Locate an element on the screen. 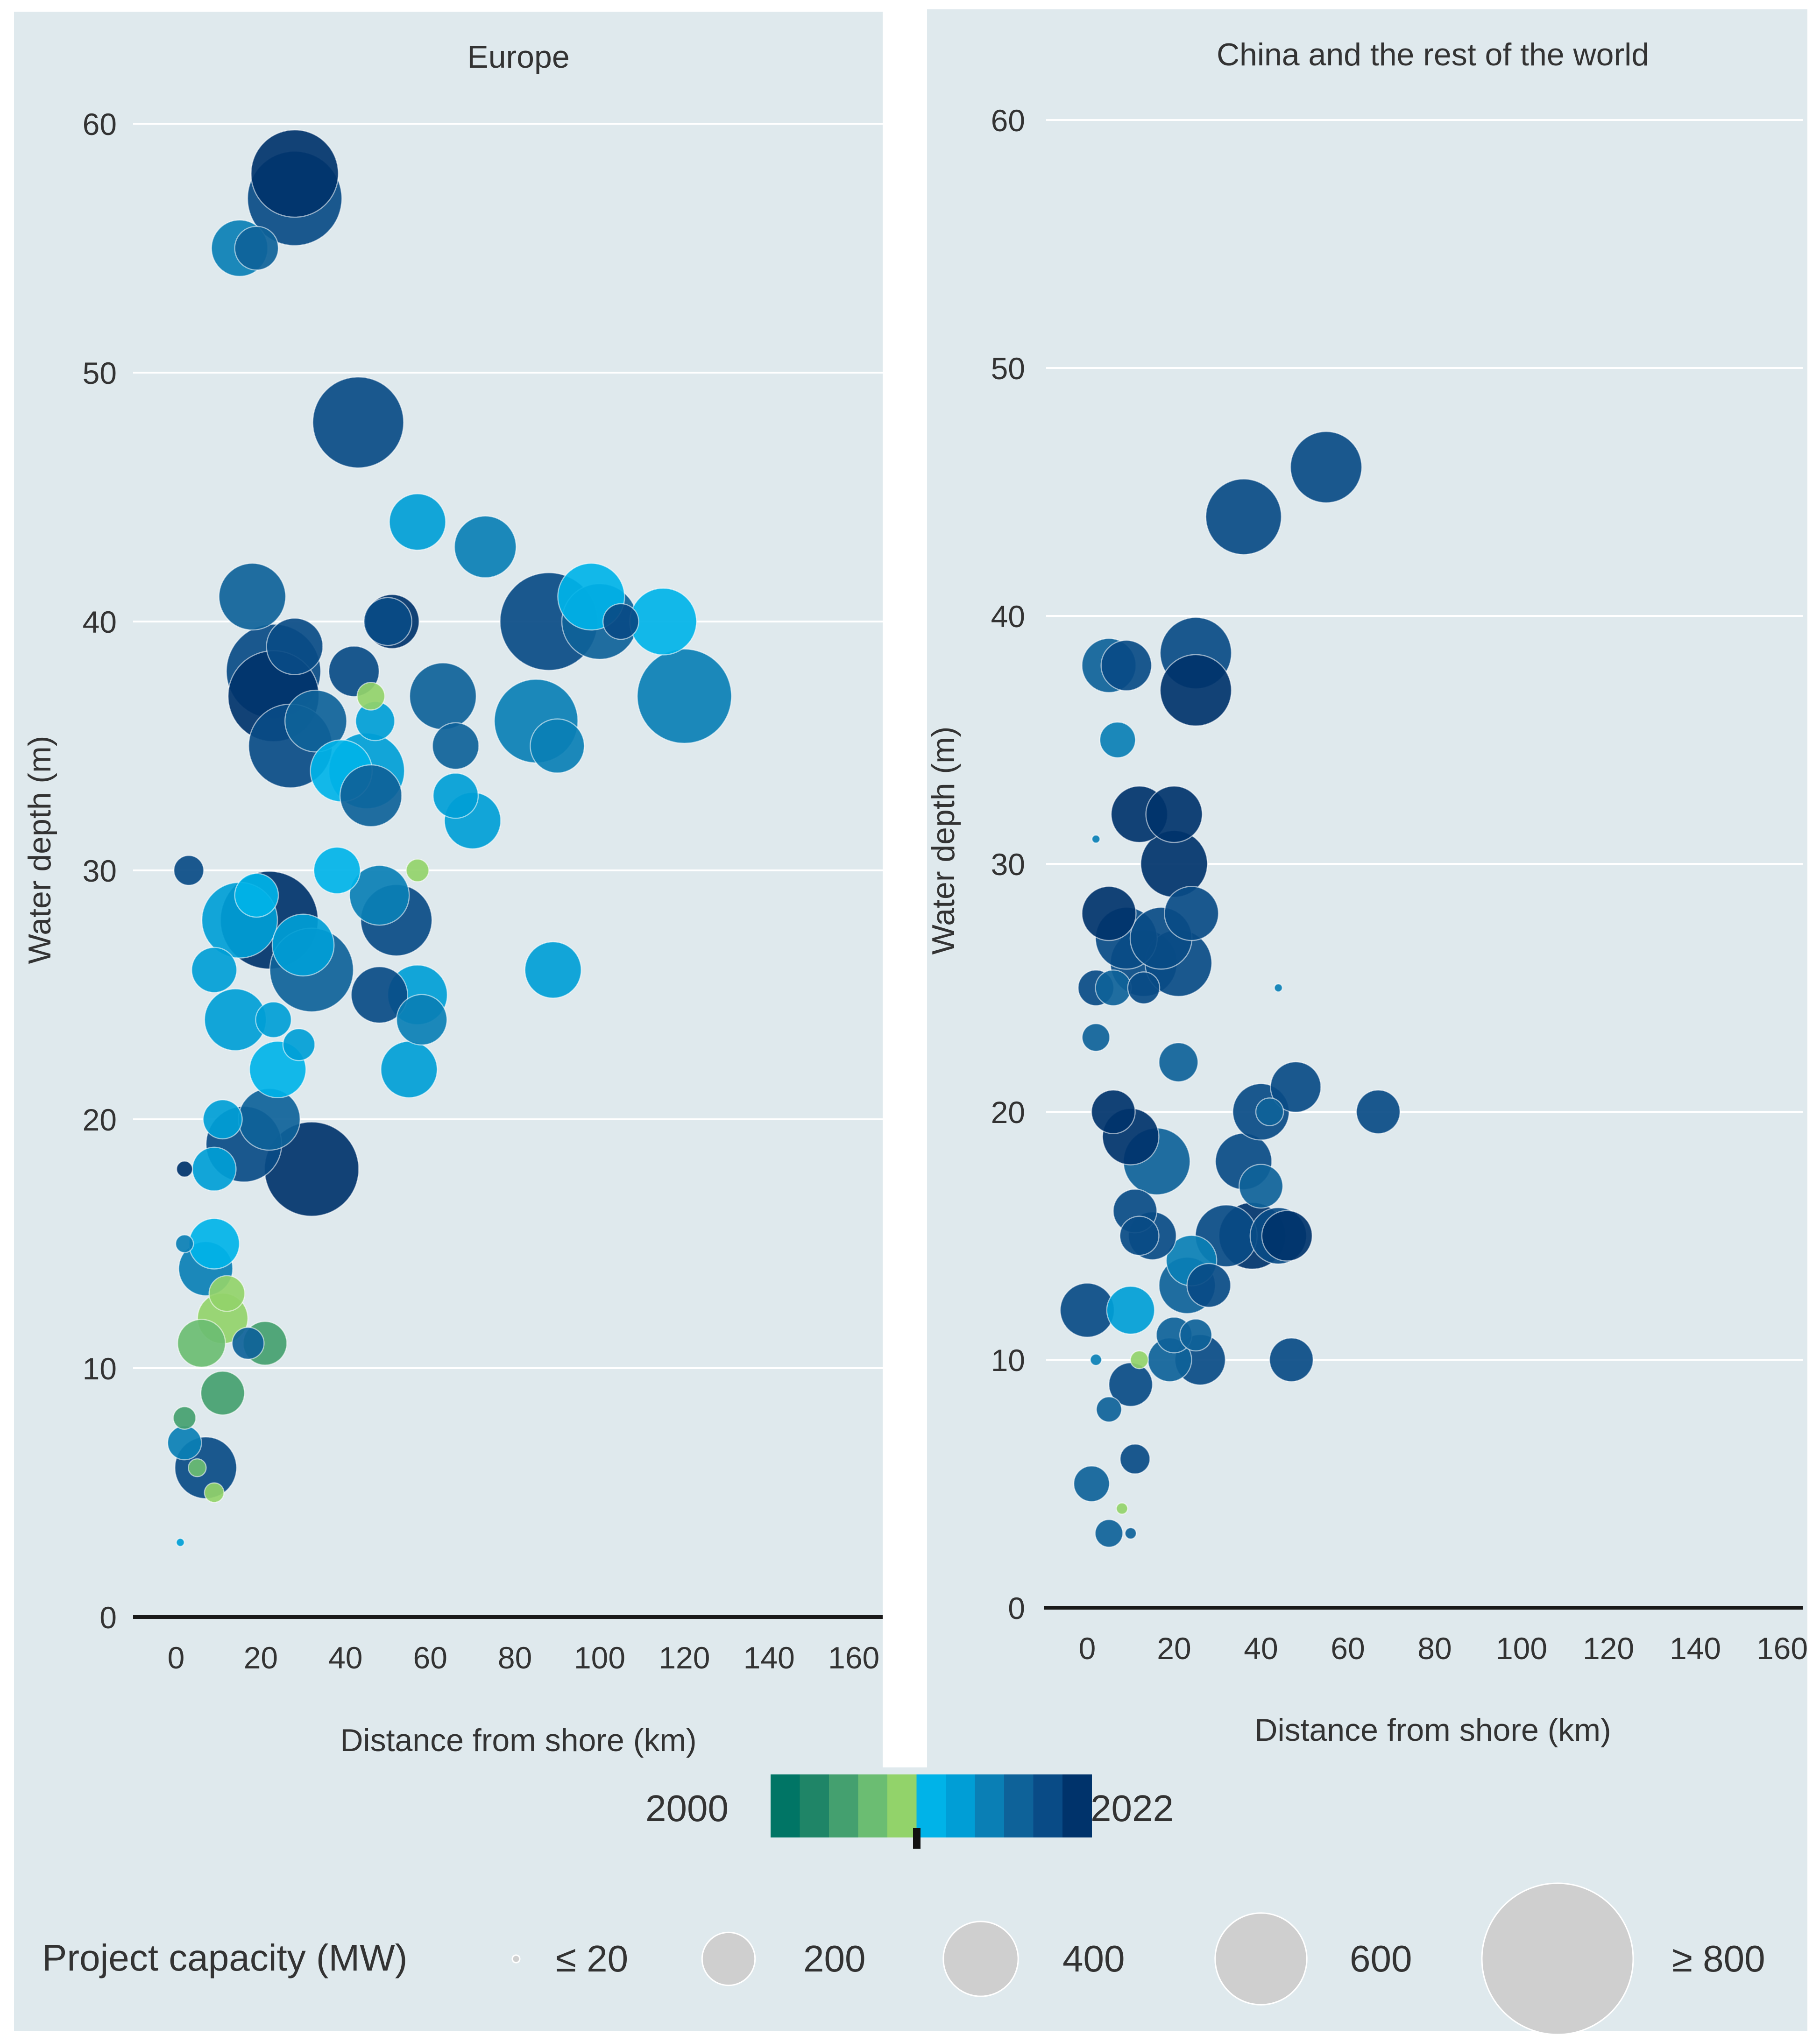  size-legend-title: Project capacity (MW) is located at coordinates (224, 1958).